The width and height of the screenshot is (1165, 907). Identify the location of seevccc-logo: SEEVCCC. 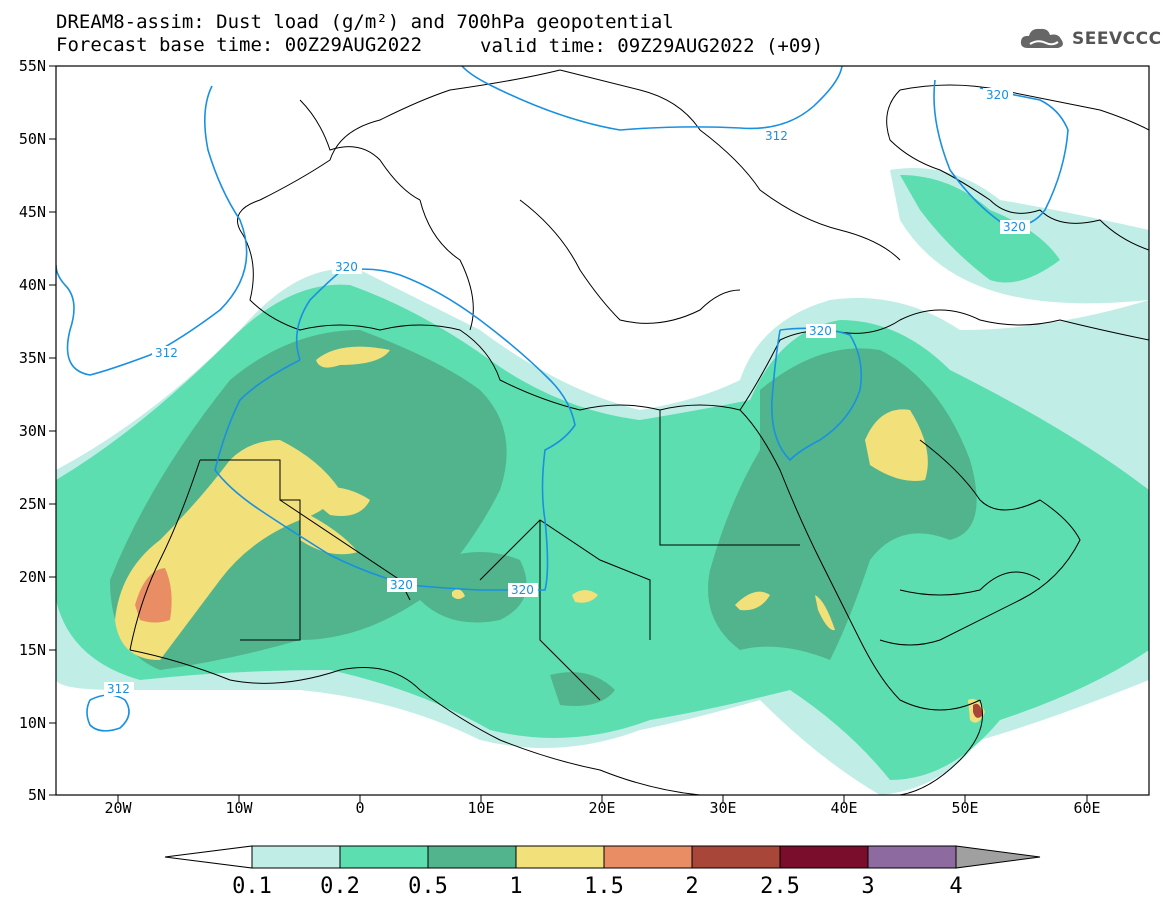
(1090, 39).